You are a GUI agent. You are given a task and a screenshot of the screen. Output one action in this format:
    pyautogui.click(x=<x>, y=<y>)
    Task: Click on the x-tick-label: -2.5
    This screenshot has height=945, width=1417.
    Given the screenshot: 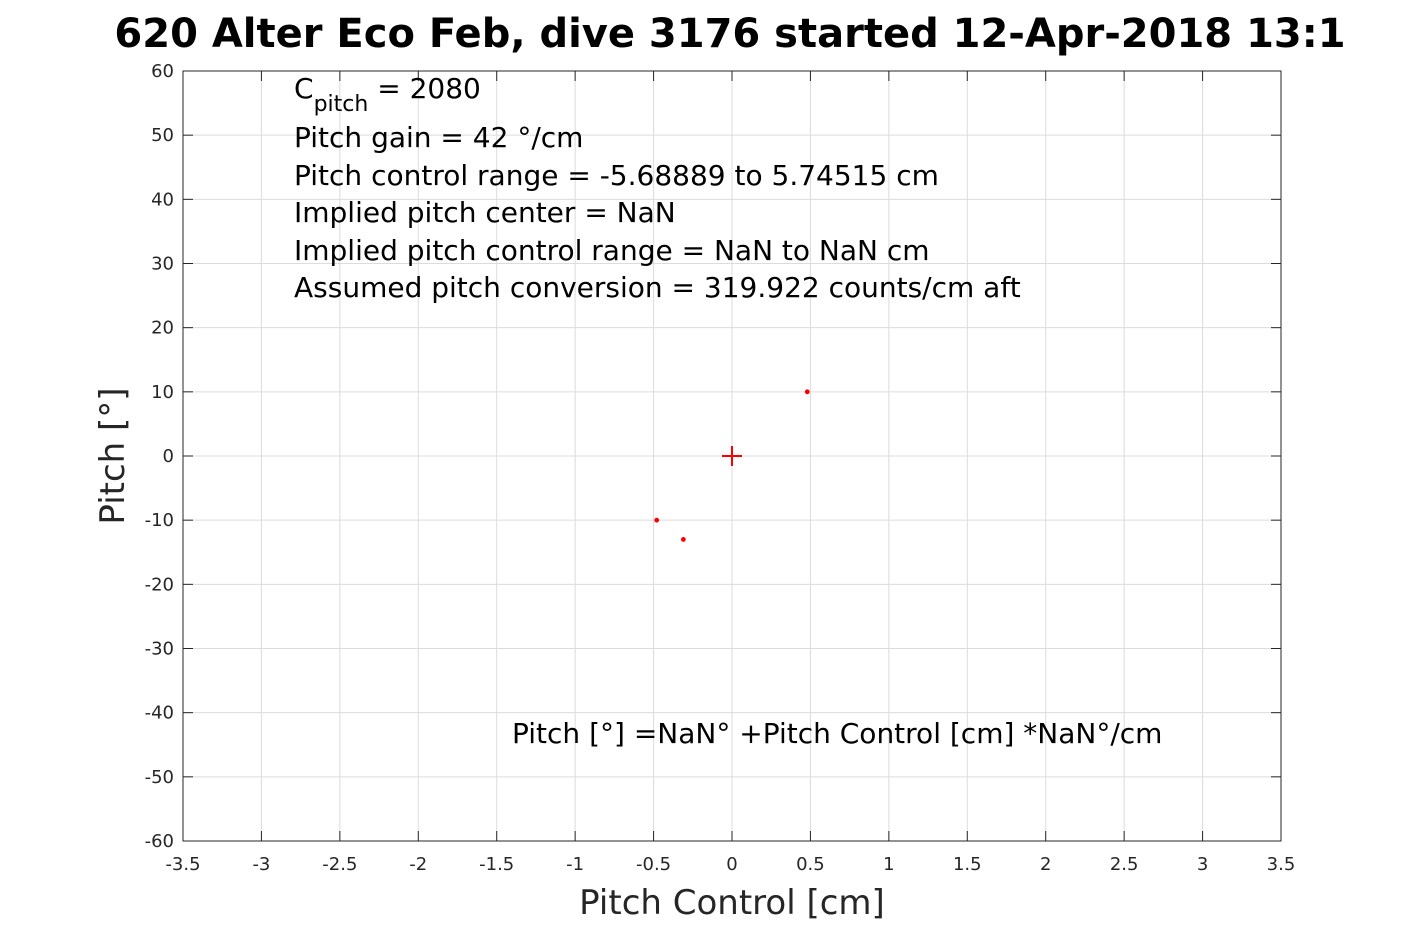 What is the action you would take?
    pyautogui.click(x=339, y=864)
    